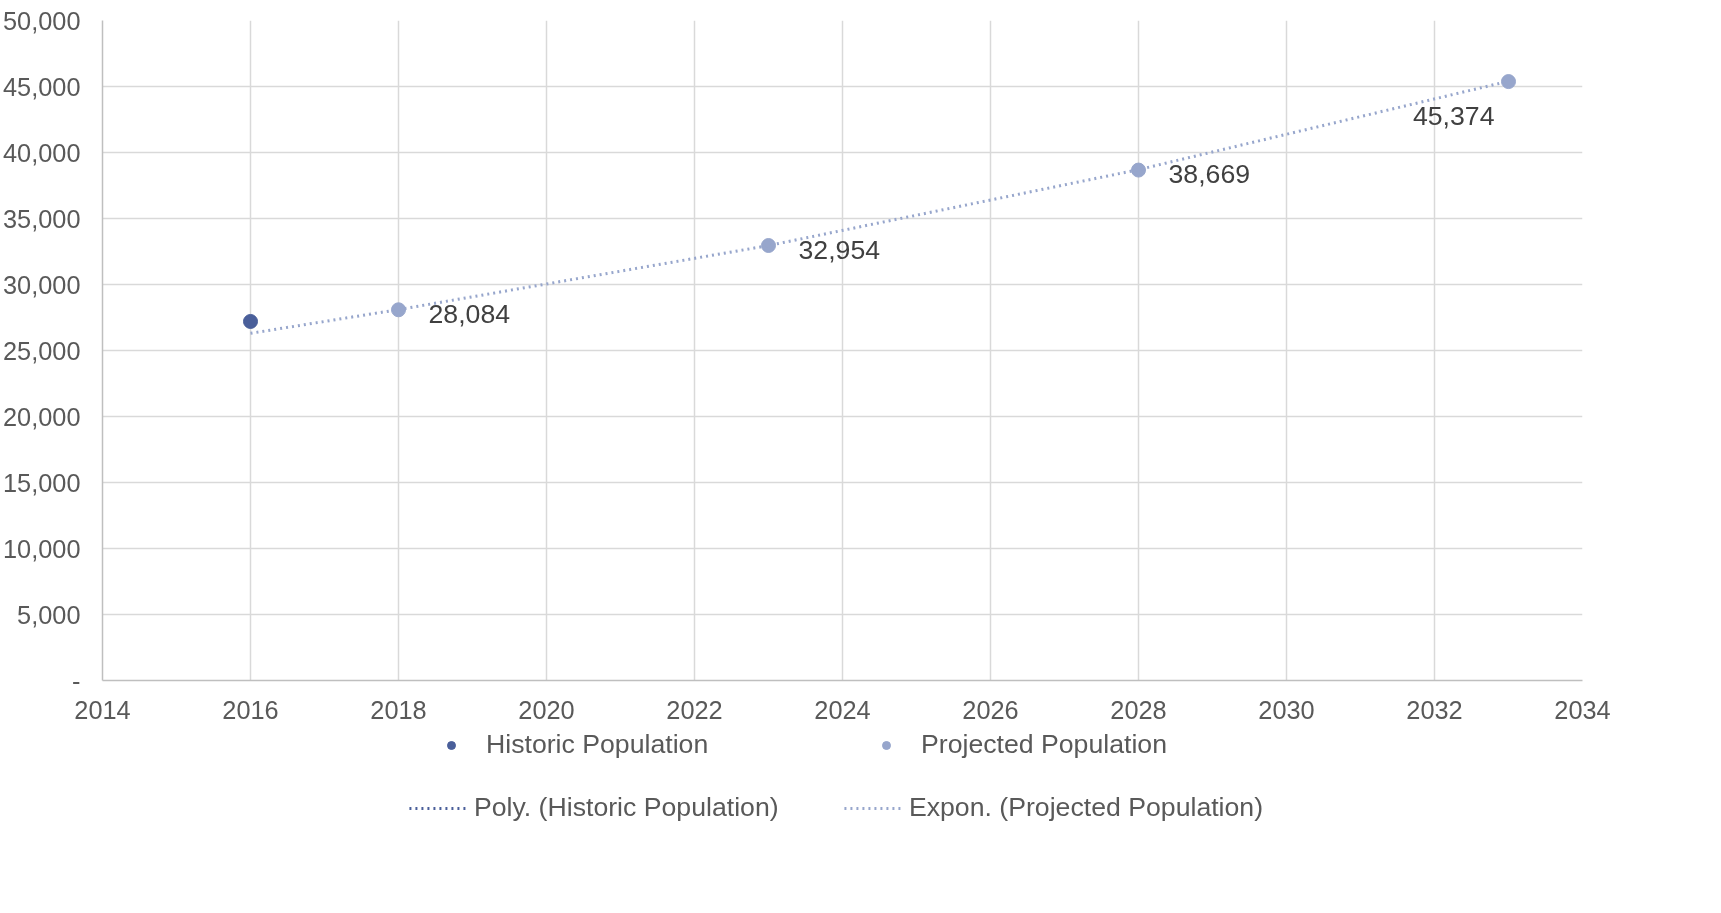 The height and width of the screenshot is (913, 1721). Describe the element at coordinates (42, 350) in the screenshot. I see `y-tick-label: 25,000` at that location.